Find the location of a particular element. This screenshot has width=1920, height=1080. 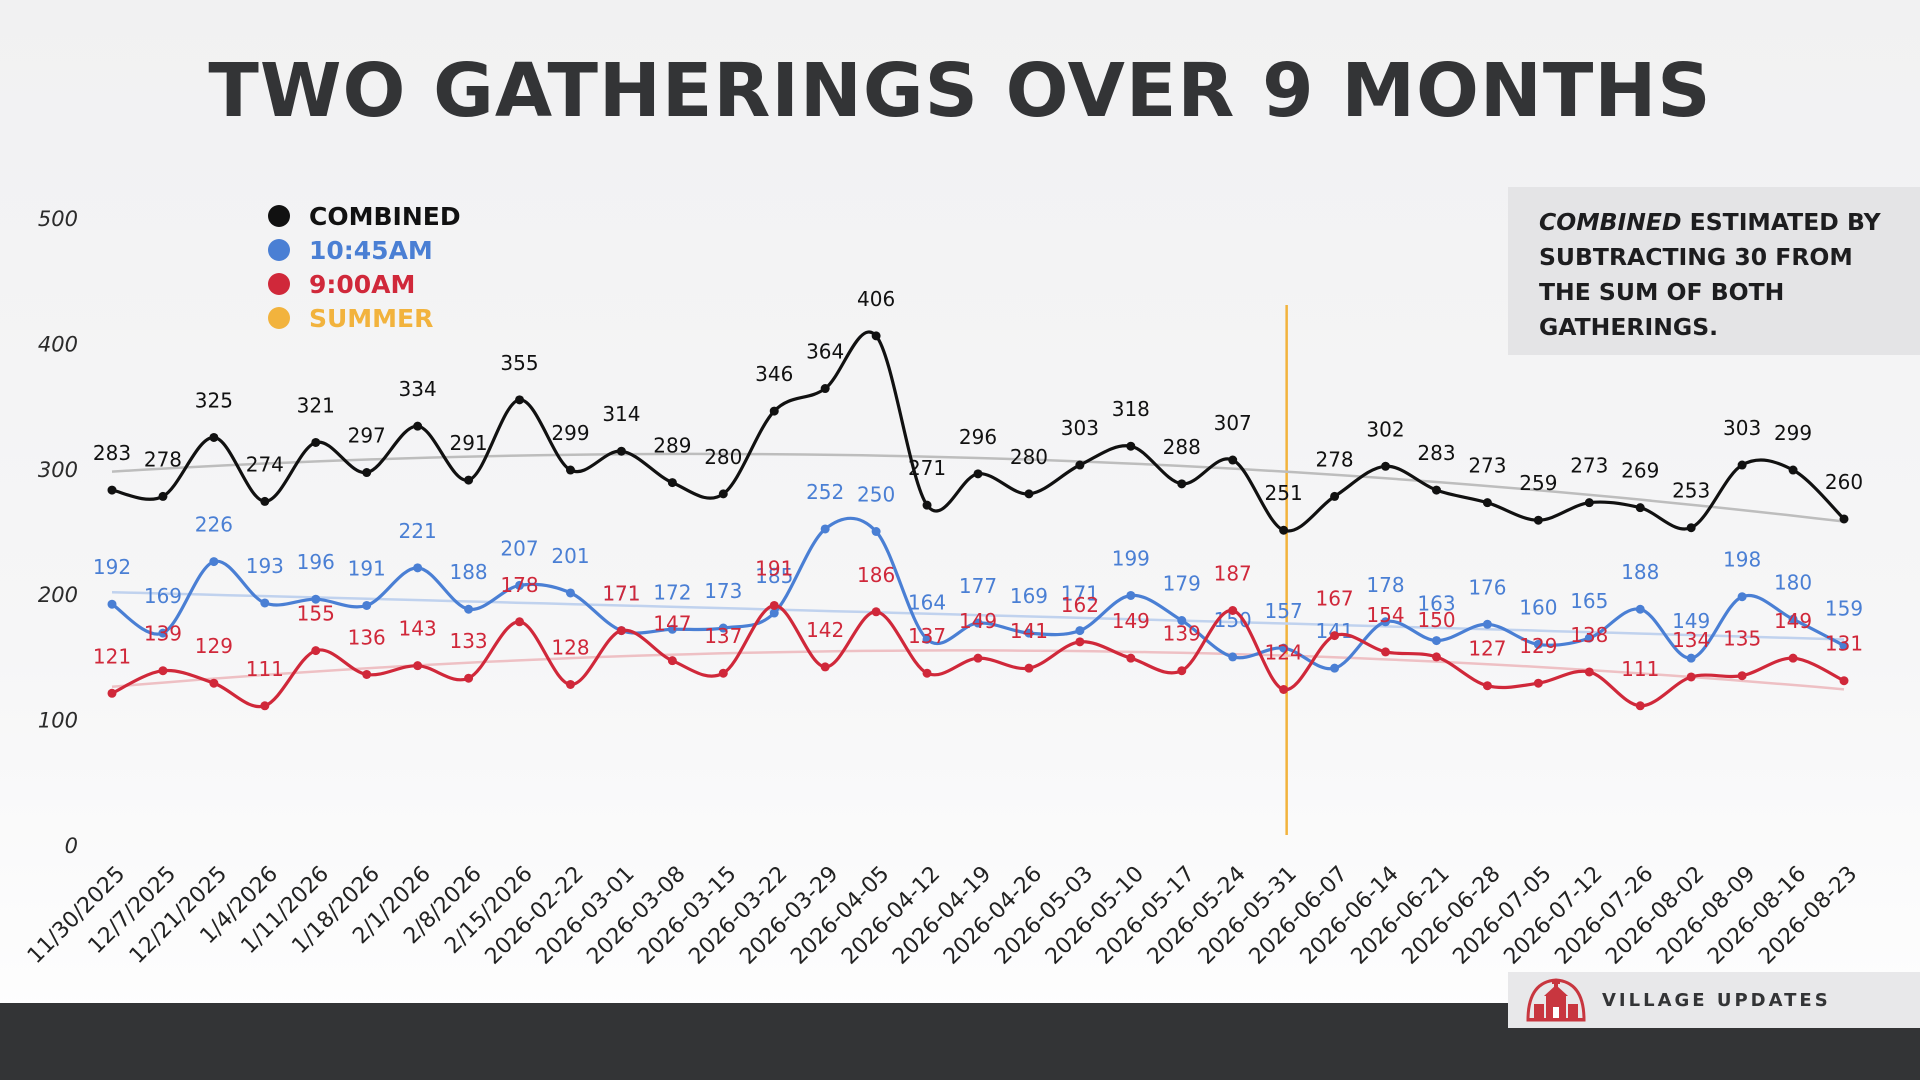

data-label: 273 is located at coordinates (1589, 466).